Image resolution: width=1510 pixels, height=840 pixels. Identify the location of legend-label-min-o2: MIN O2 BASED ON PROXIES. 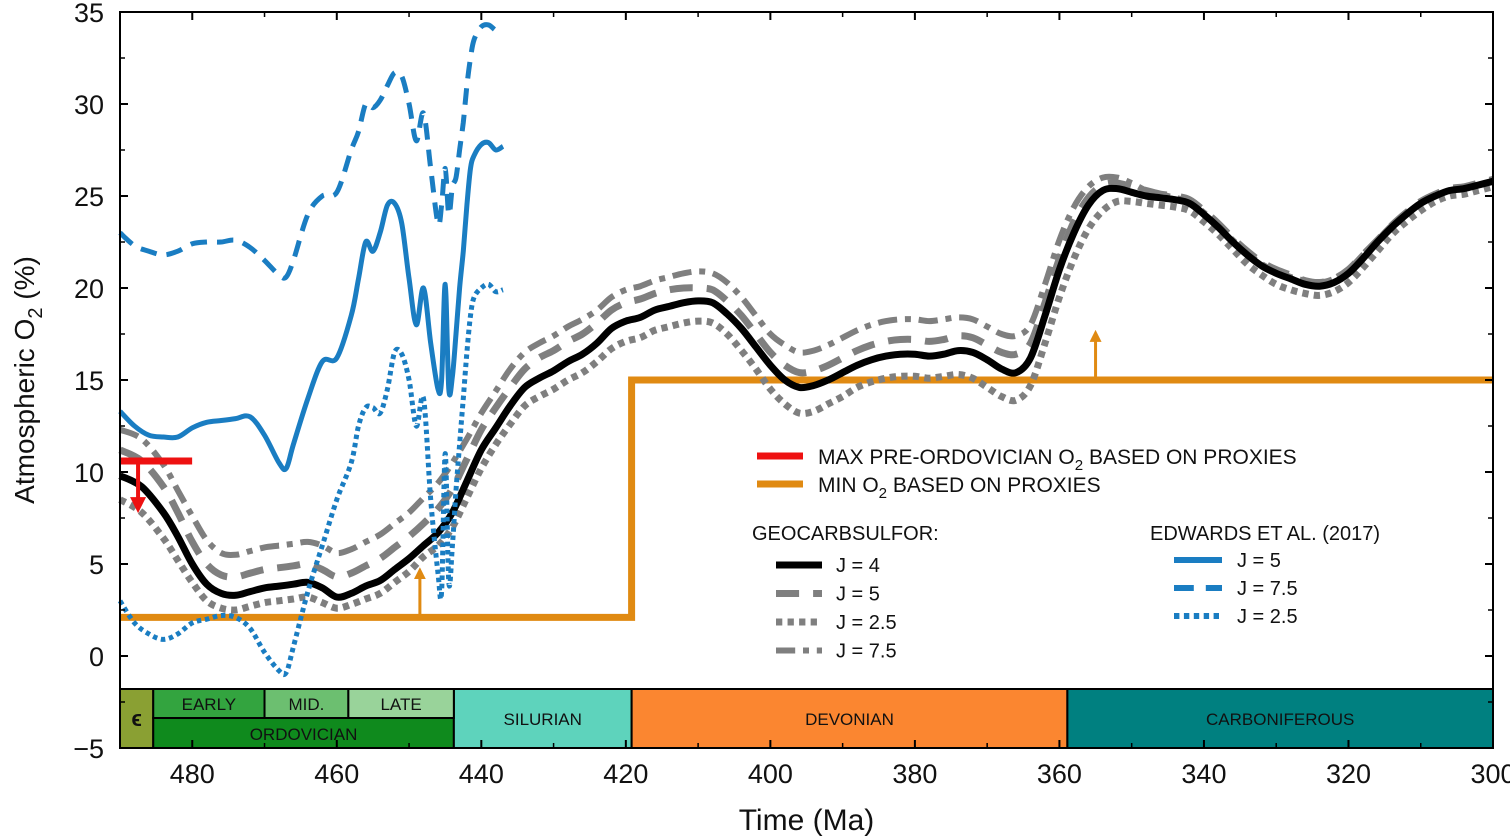
(959, 488).